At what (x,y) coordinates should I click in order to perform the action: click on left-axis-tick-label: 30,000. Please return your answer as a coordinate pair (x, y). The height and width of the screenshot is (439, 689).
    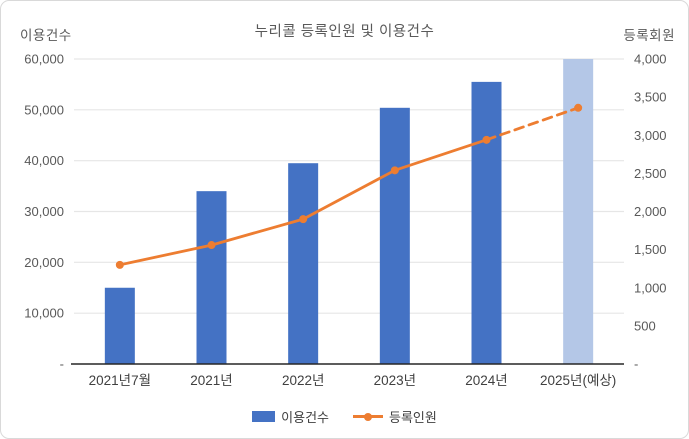
    Looking at the image, I should click on (44, 211).